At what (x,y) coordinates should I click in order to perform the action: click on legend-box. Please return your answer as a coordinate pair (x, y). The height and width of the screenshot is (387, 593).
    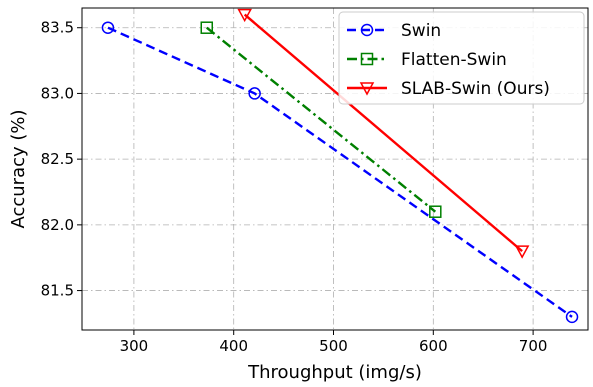
    Looking at the image, I should click on (461, 58).